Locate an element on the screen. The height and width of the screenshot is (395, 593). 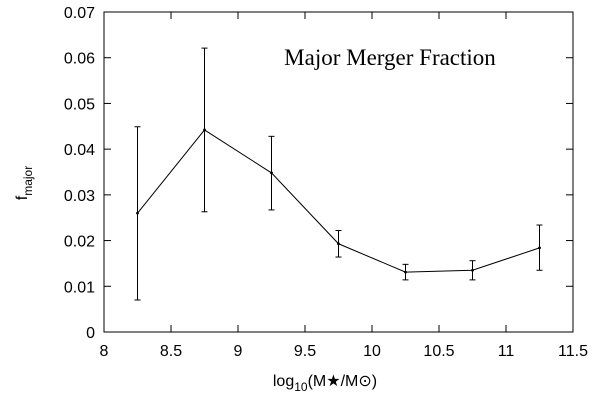
x-tick-label: 8.5 is located at coordinates (171, 351).